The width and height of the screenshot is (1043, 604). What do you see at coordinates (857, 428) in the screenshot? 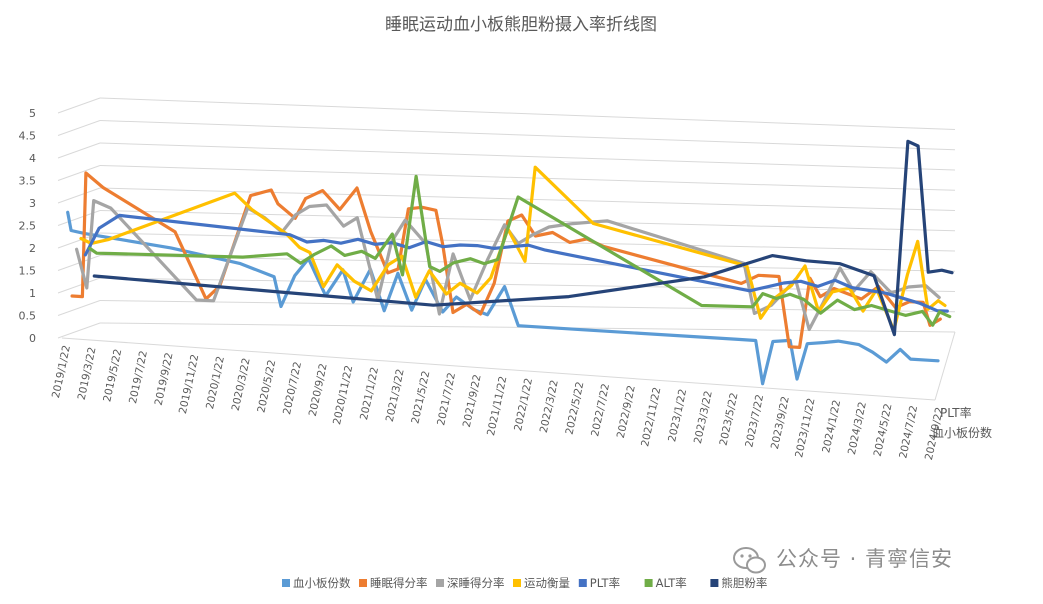
I see `x-tick-label: 2024/3/22` at bounding box center [857, 428].